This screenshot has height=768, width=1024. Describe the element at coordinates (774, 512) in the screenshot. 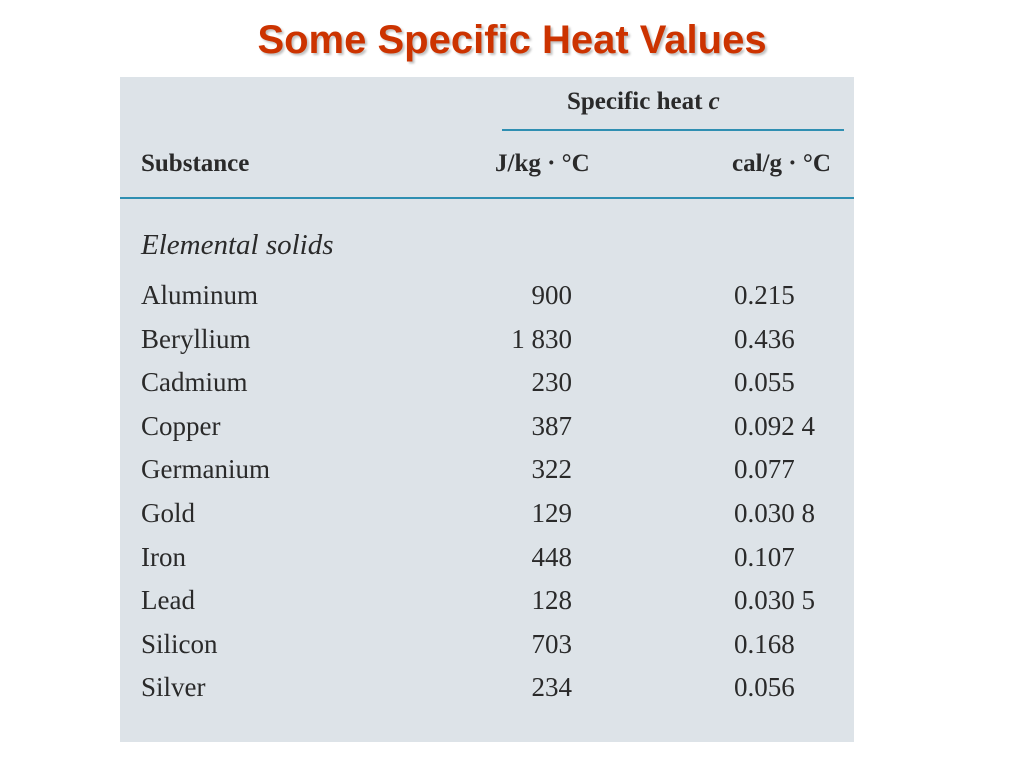

I see `specific-heat-cal-per-g: 0.030 8` at that location.